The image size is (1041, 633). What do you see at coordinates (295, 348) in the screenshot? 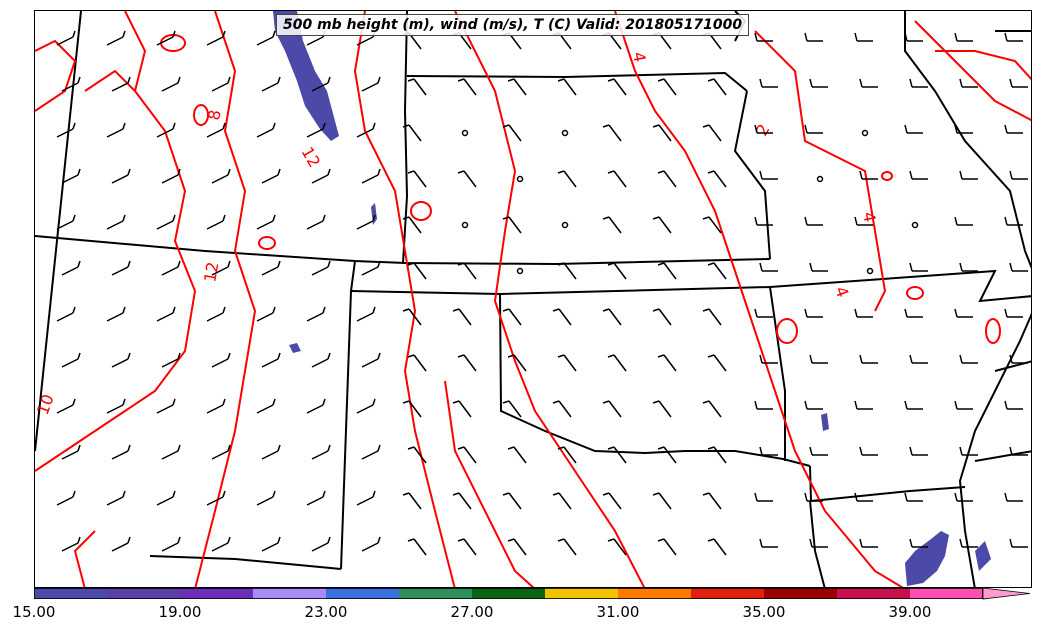
I see `shading-nm` at bounding box center [295, 348].